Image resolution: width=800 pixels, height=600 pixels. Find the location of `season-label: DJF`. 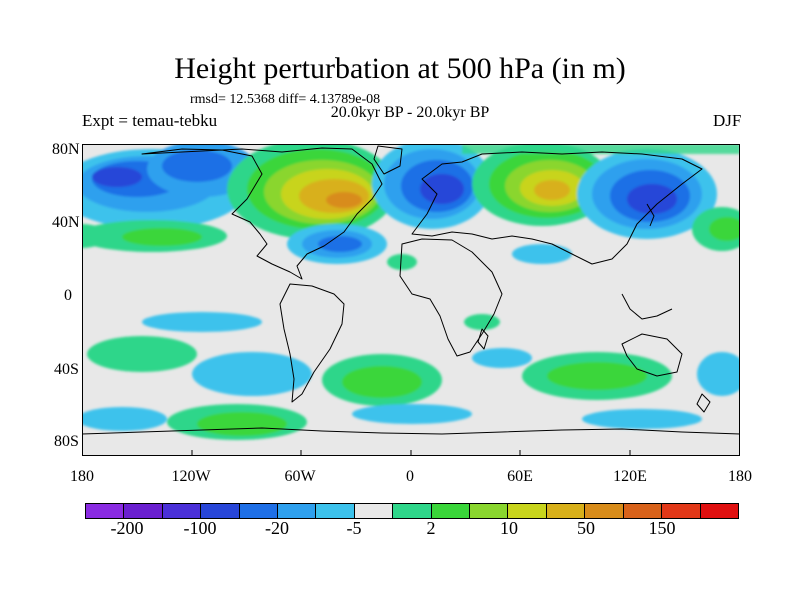

season-label: DJF is located at coordinates (727, 120).